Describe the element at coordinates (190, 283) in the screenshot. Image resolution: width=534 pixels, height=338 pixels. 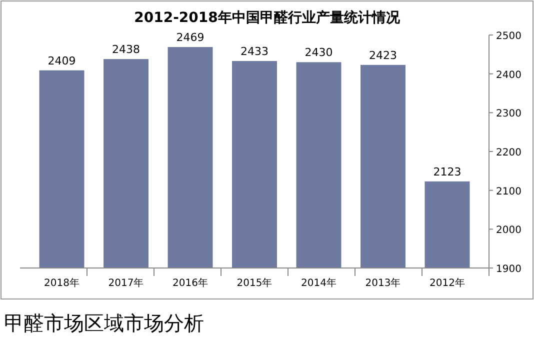
I see `x-tick-label: 2016年` at that location.